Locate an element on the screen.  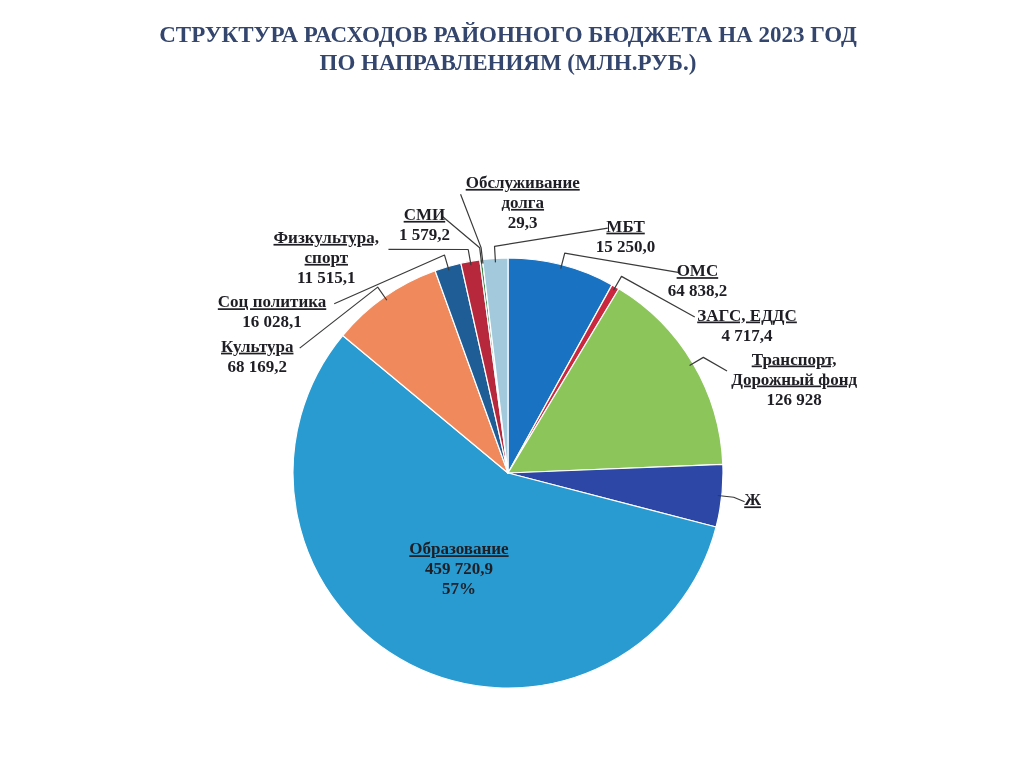
slice-label: Транспорт, Дорожный фонд is located at coordinates (794, 369).